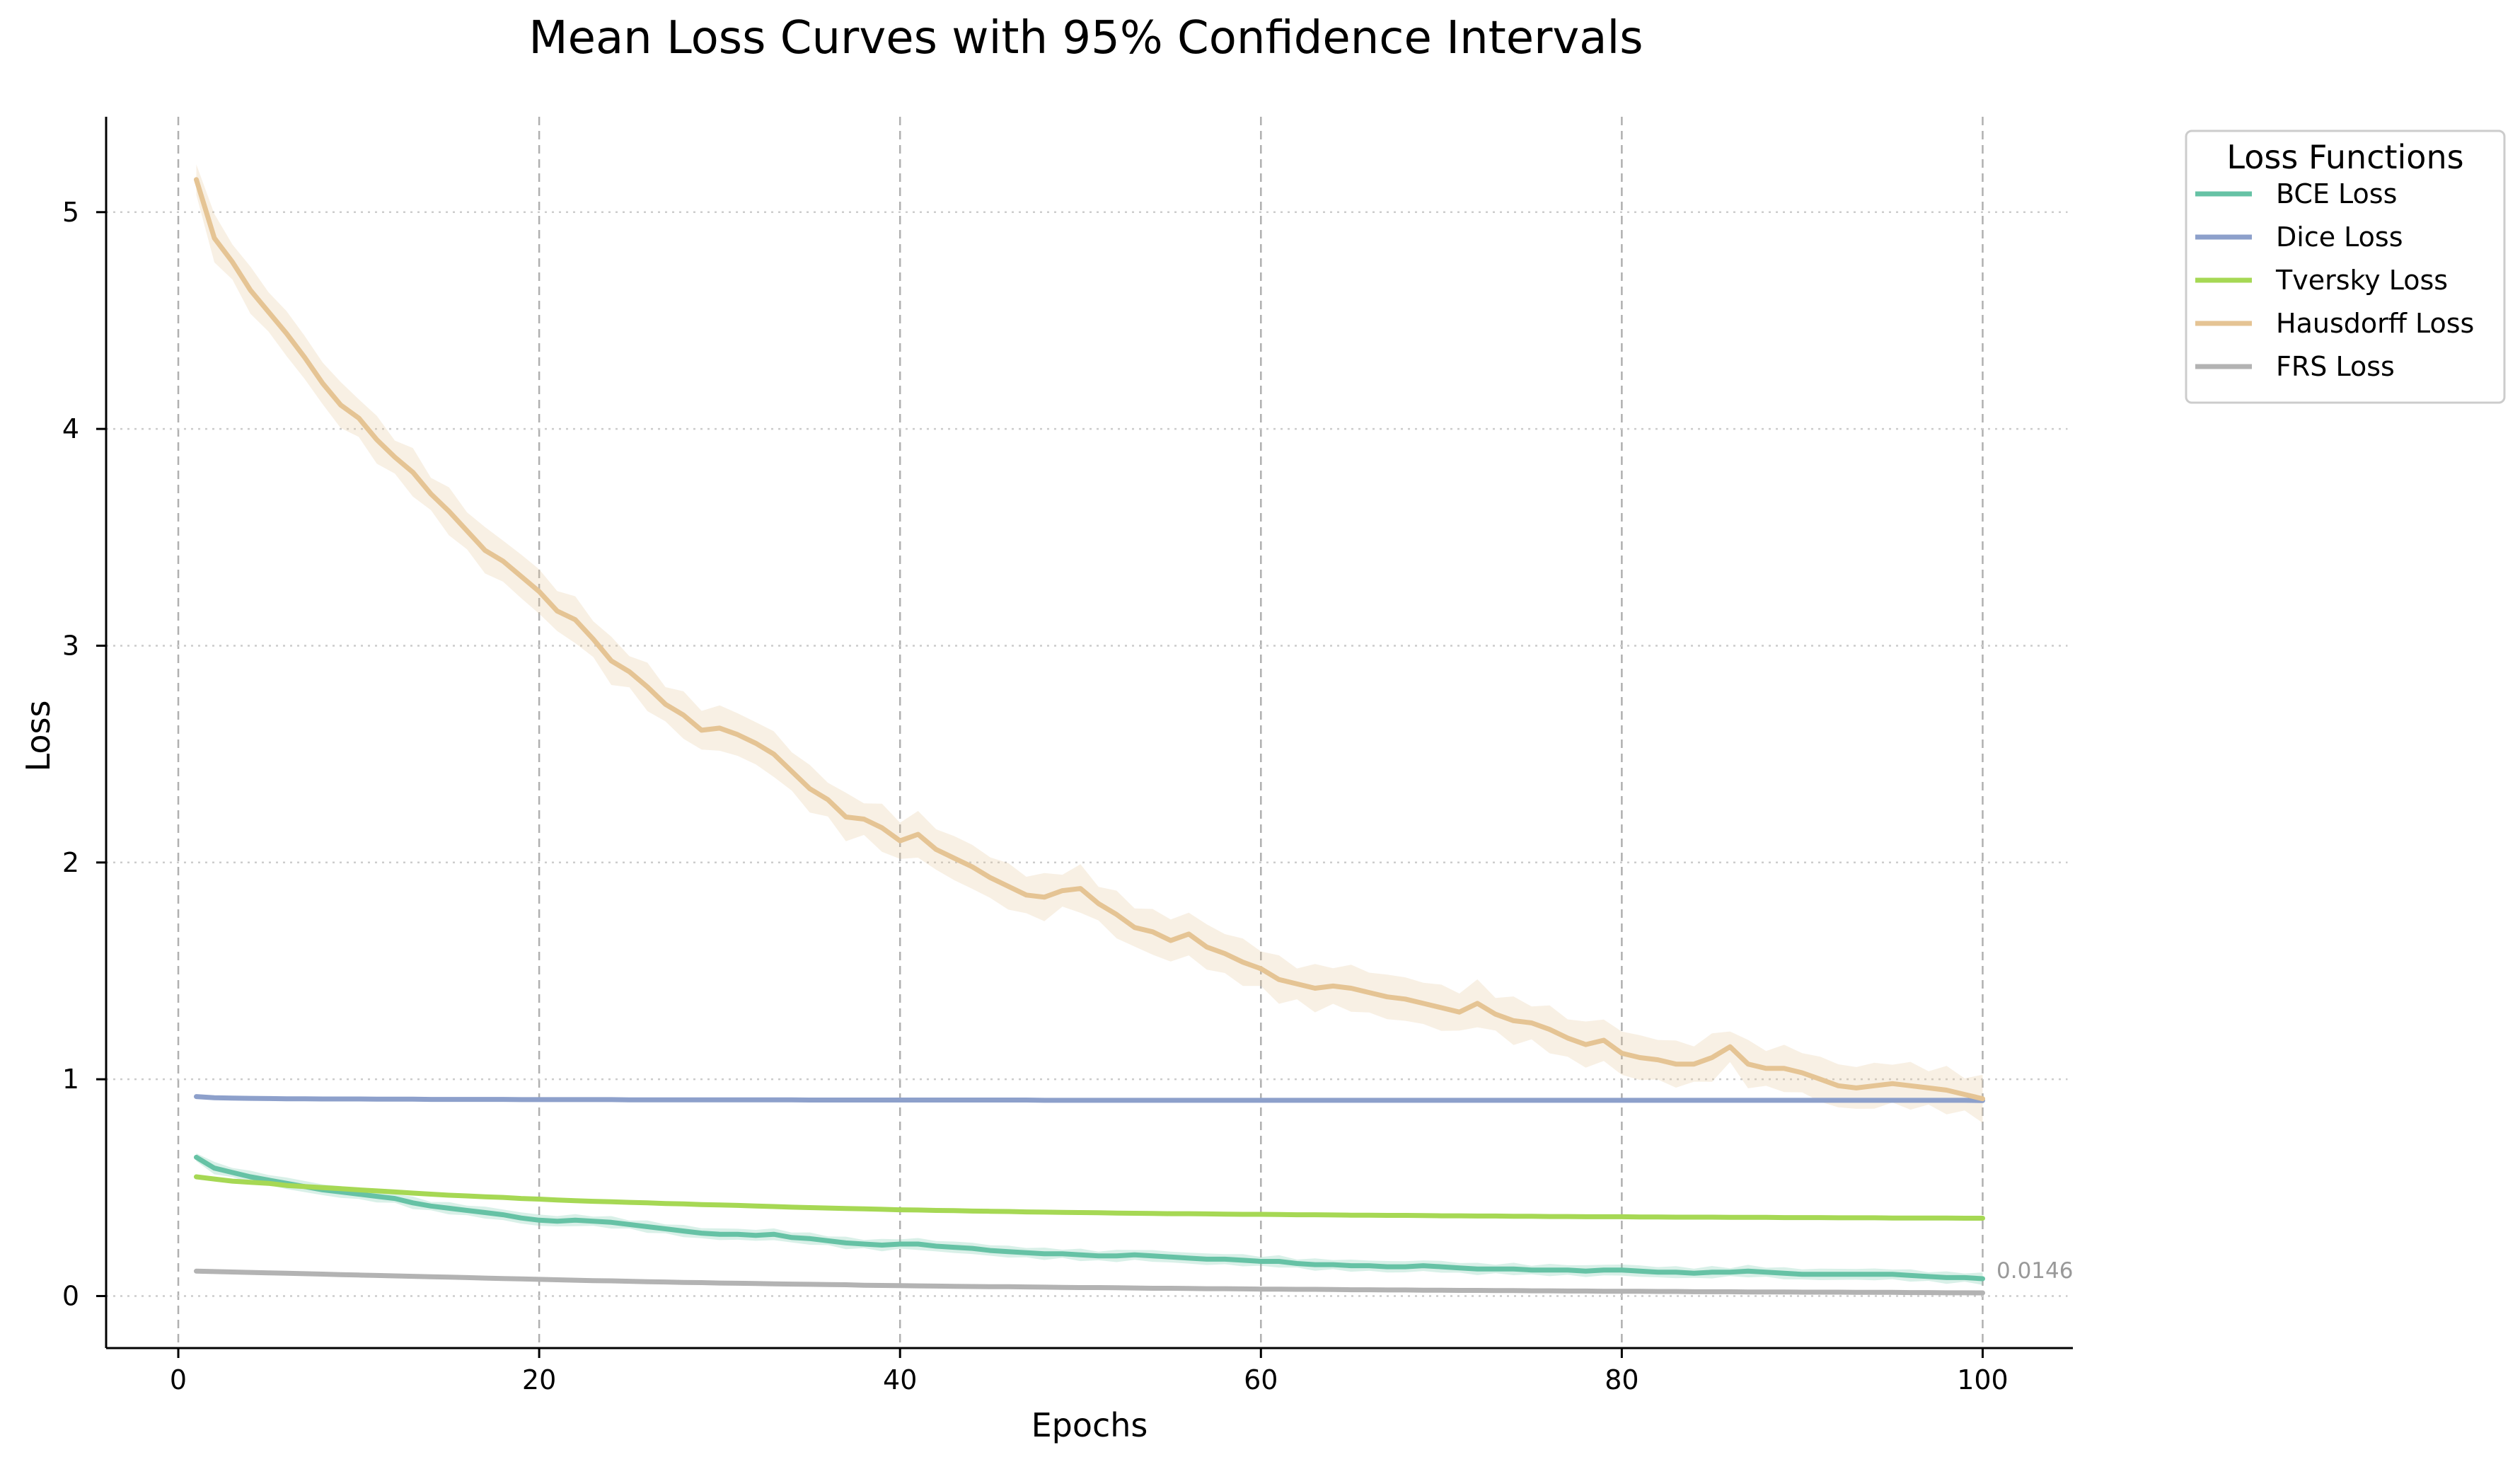  Describe the element at coordinates (1089, 1197) in the screenshot. I see `tversky-loss-line` at that location.